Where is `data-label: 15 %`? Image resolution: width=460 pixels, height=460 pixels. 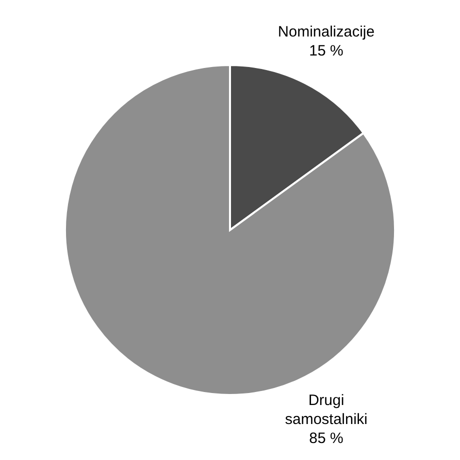
data-label: 15 % is located at coordinates (326, 51).